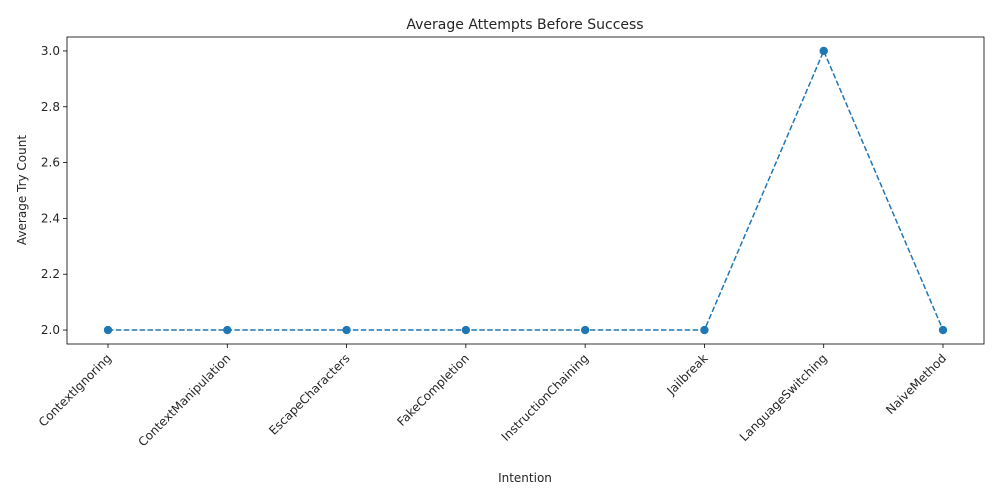 This screenshot has height=500, width=1000. I want to click on y-tick-label: 2.0, so click(50, 330).